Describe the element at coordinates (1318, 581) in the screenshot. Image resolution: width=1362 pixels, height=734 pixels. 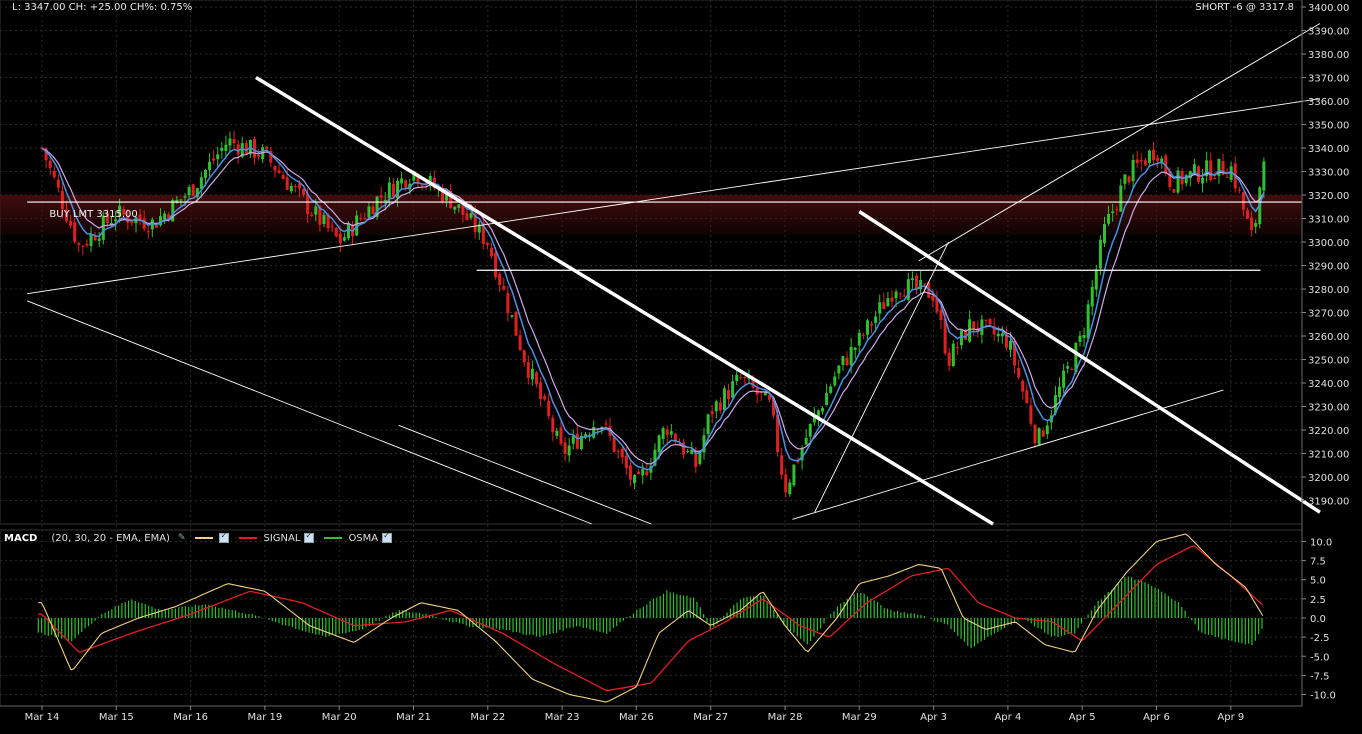
I see `macd-tick-label: 5.0` at that location.